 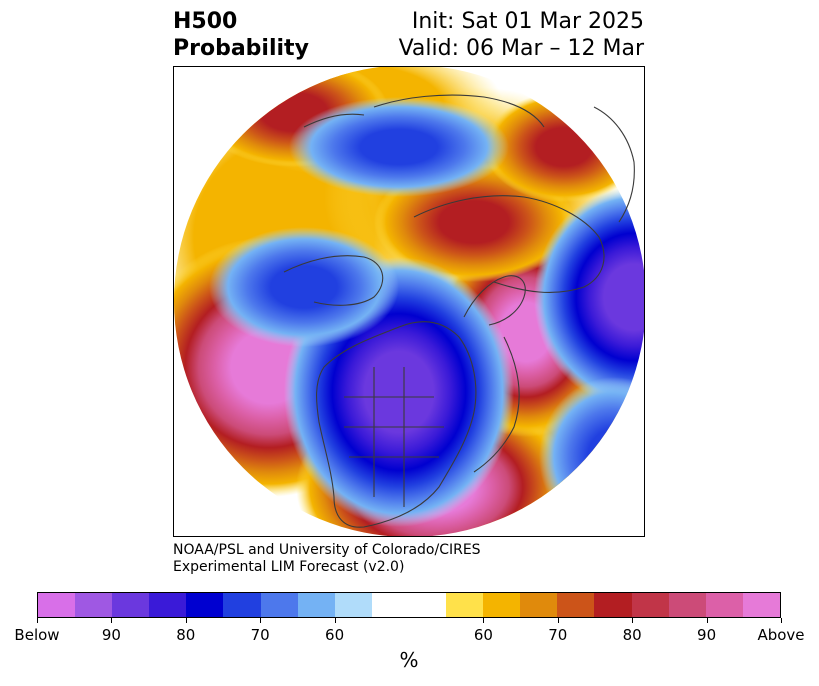 I want to click on colorbar-tick-label: Above, so click(x=781, y=635).